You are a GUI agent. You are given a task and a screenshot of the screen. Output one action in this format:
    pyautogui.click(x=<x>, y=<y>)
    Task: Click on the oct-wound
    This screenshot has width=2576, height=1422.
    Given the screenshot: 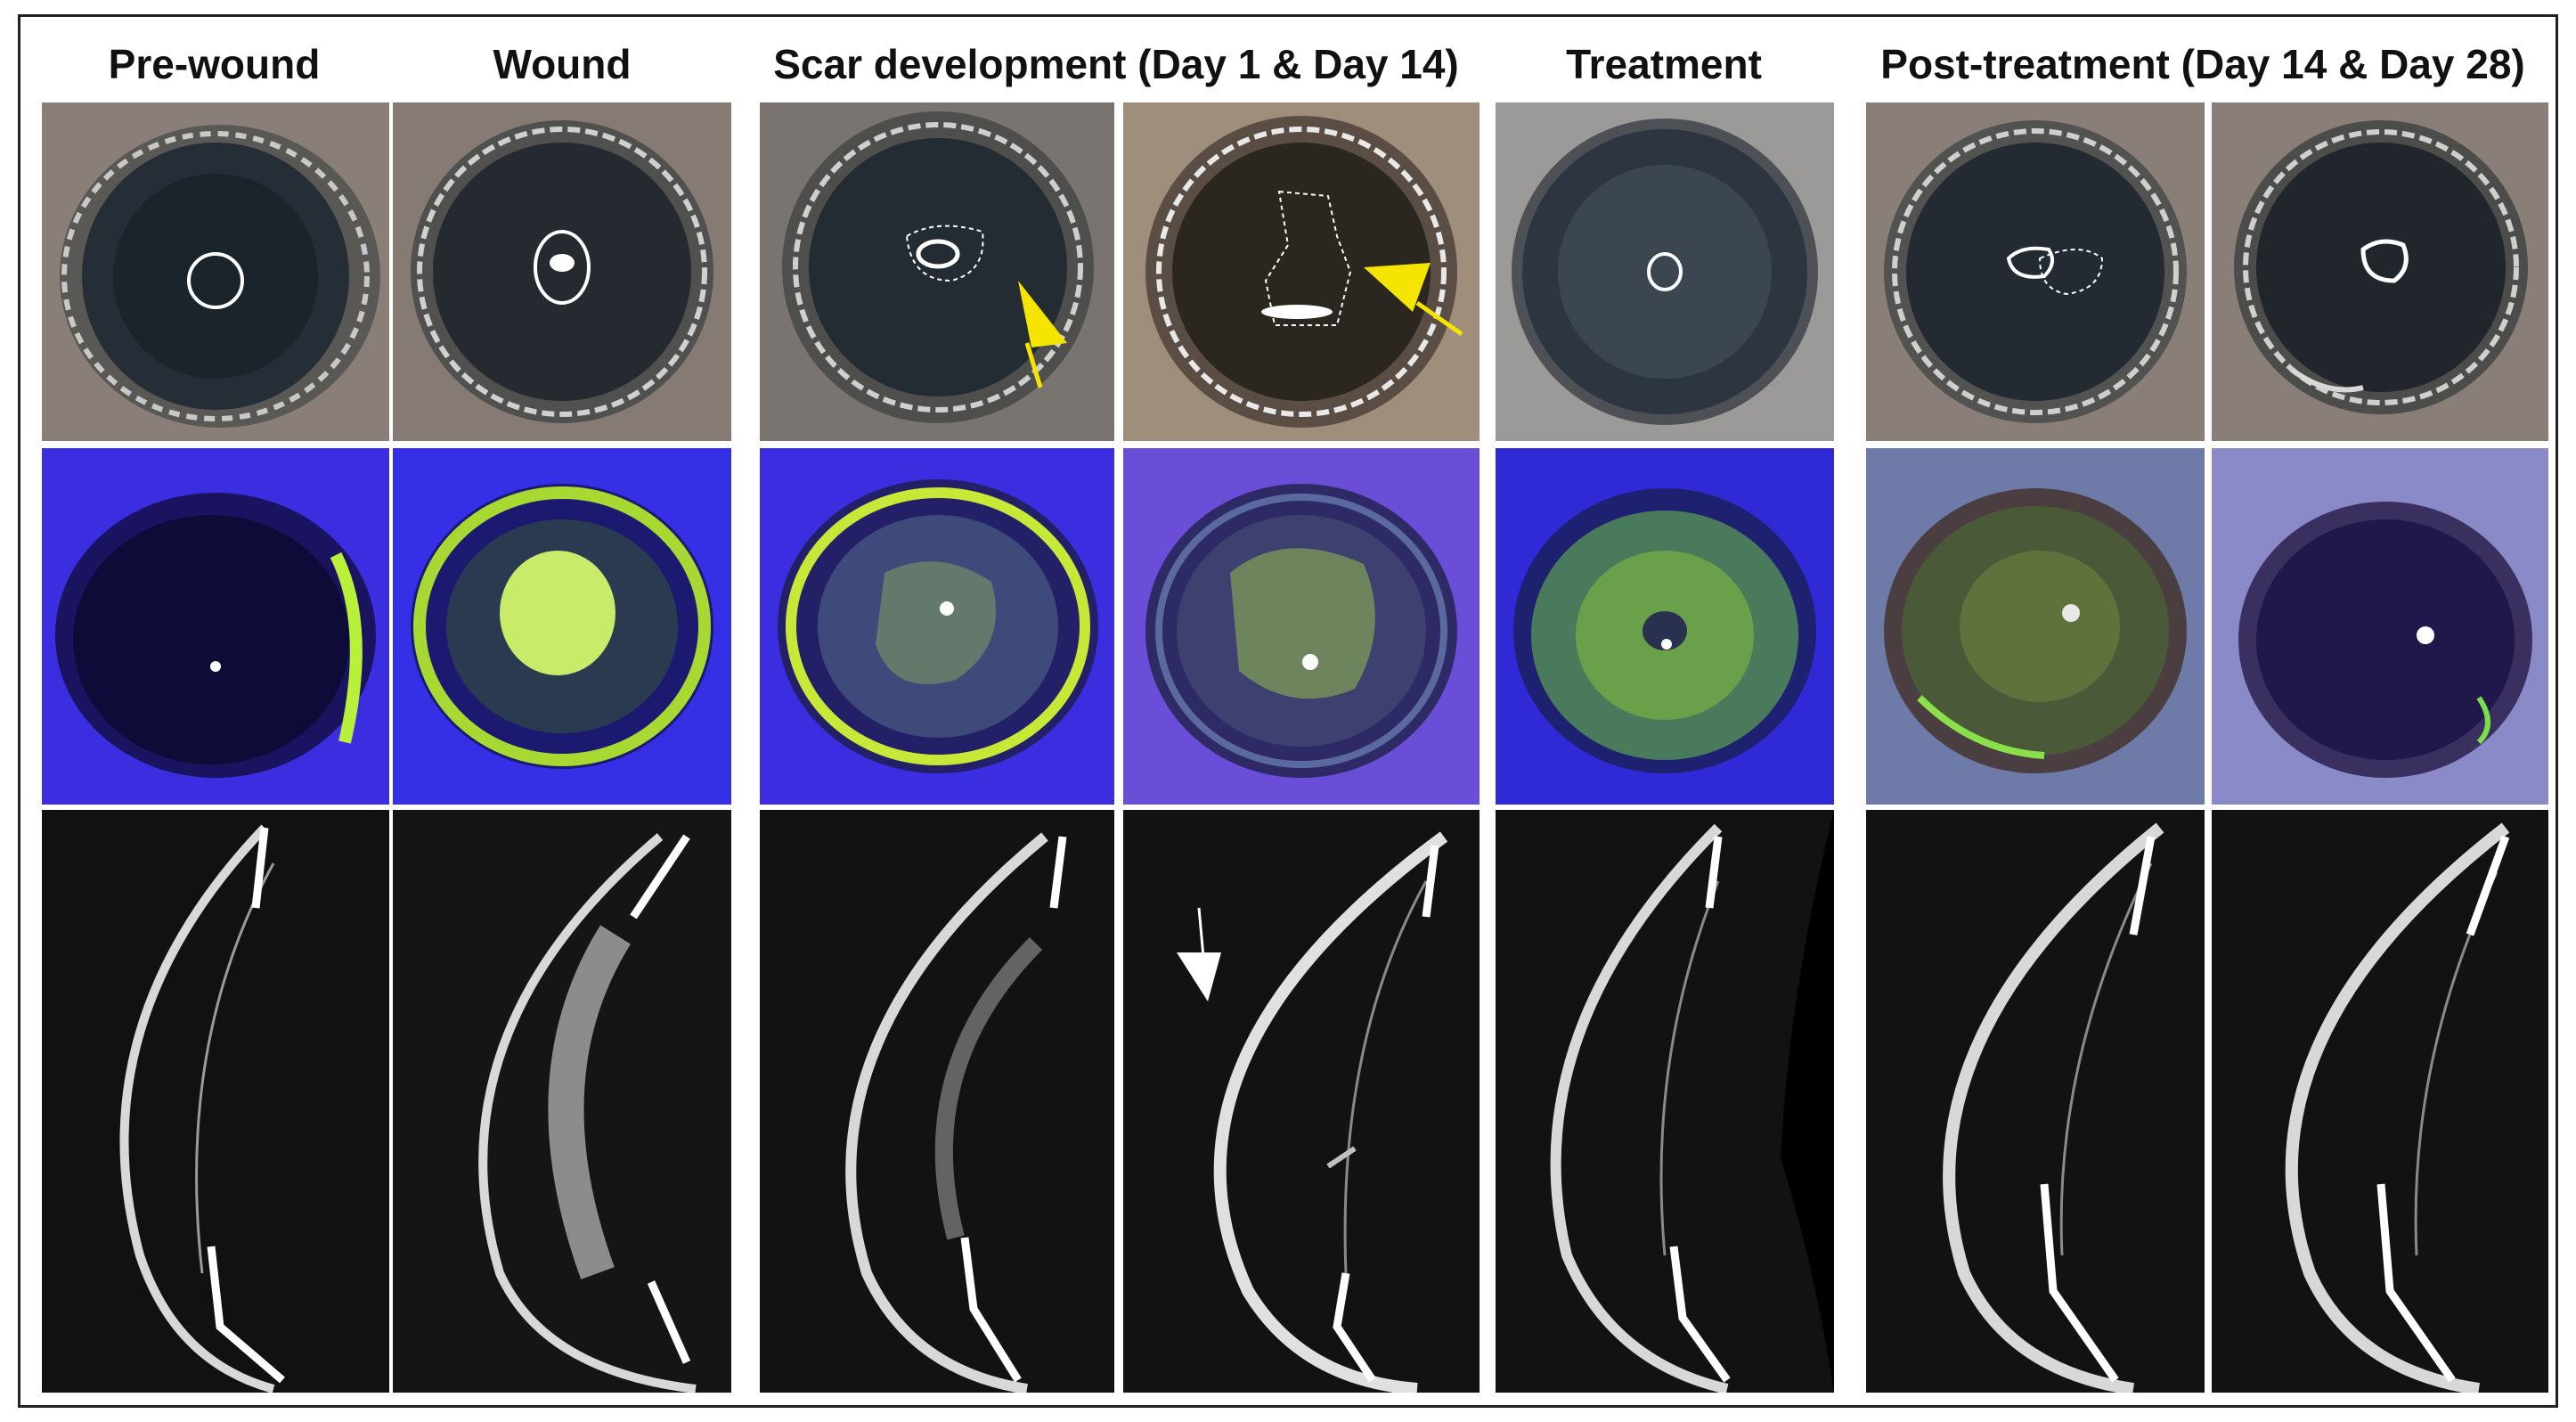 What is the action you would take?
    pyautogui.click(x=562, y=1101)
    